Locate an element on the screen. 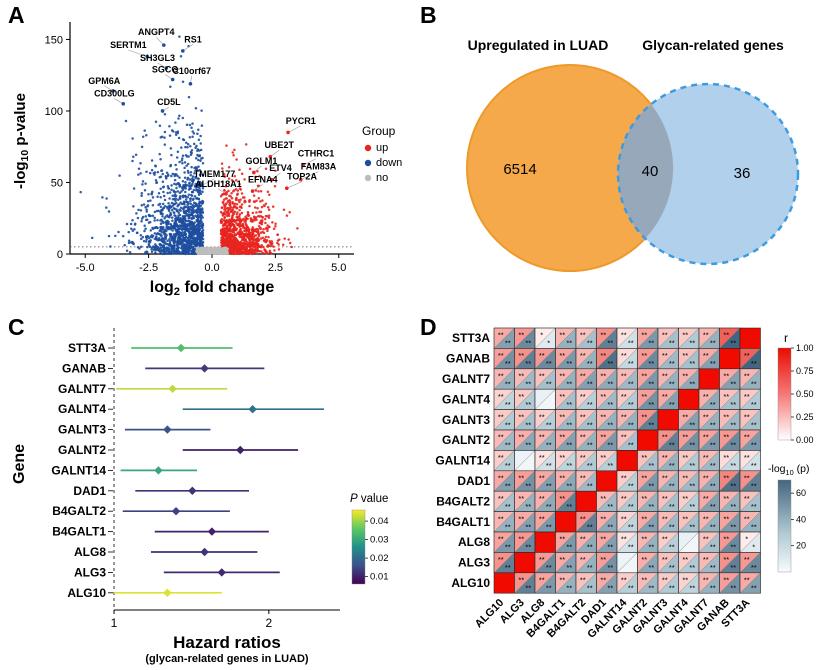 This screenshot has width=824, height=670. legend-item-label: down is located at coordinates (389, 163).